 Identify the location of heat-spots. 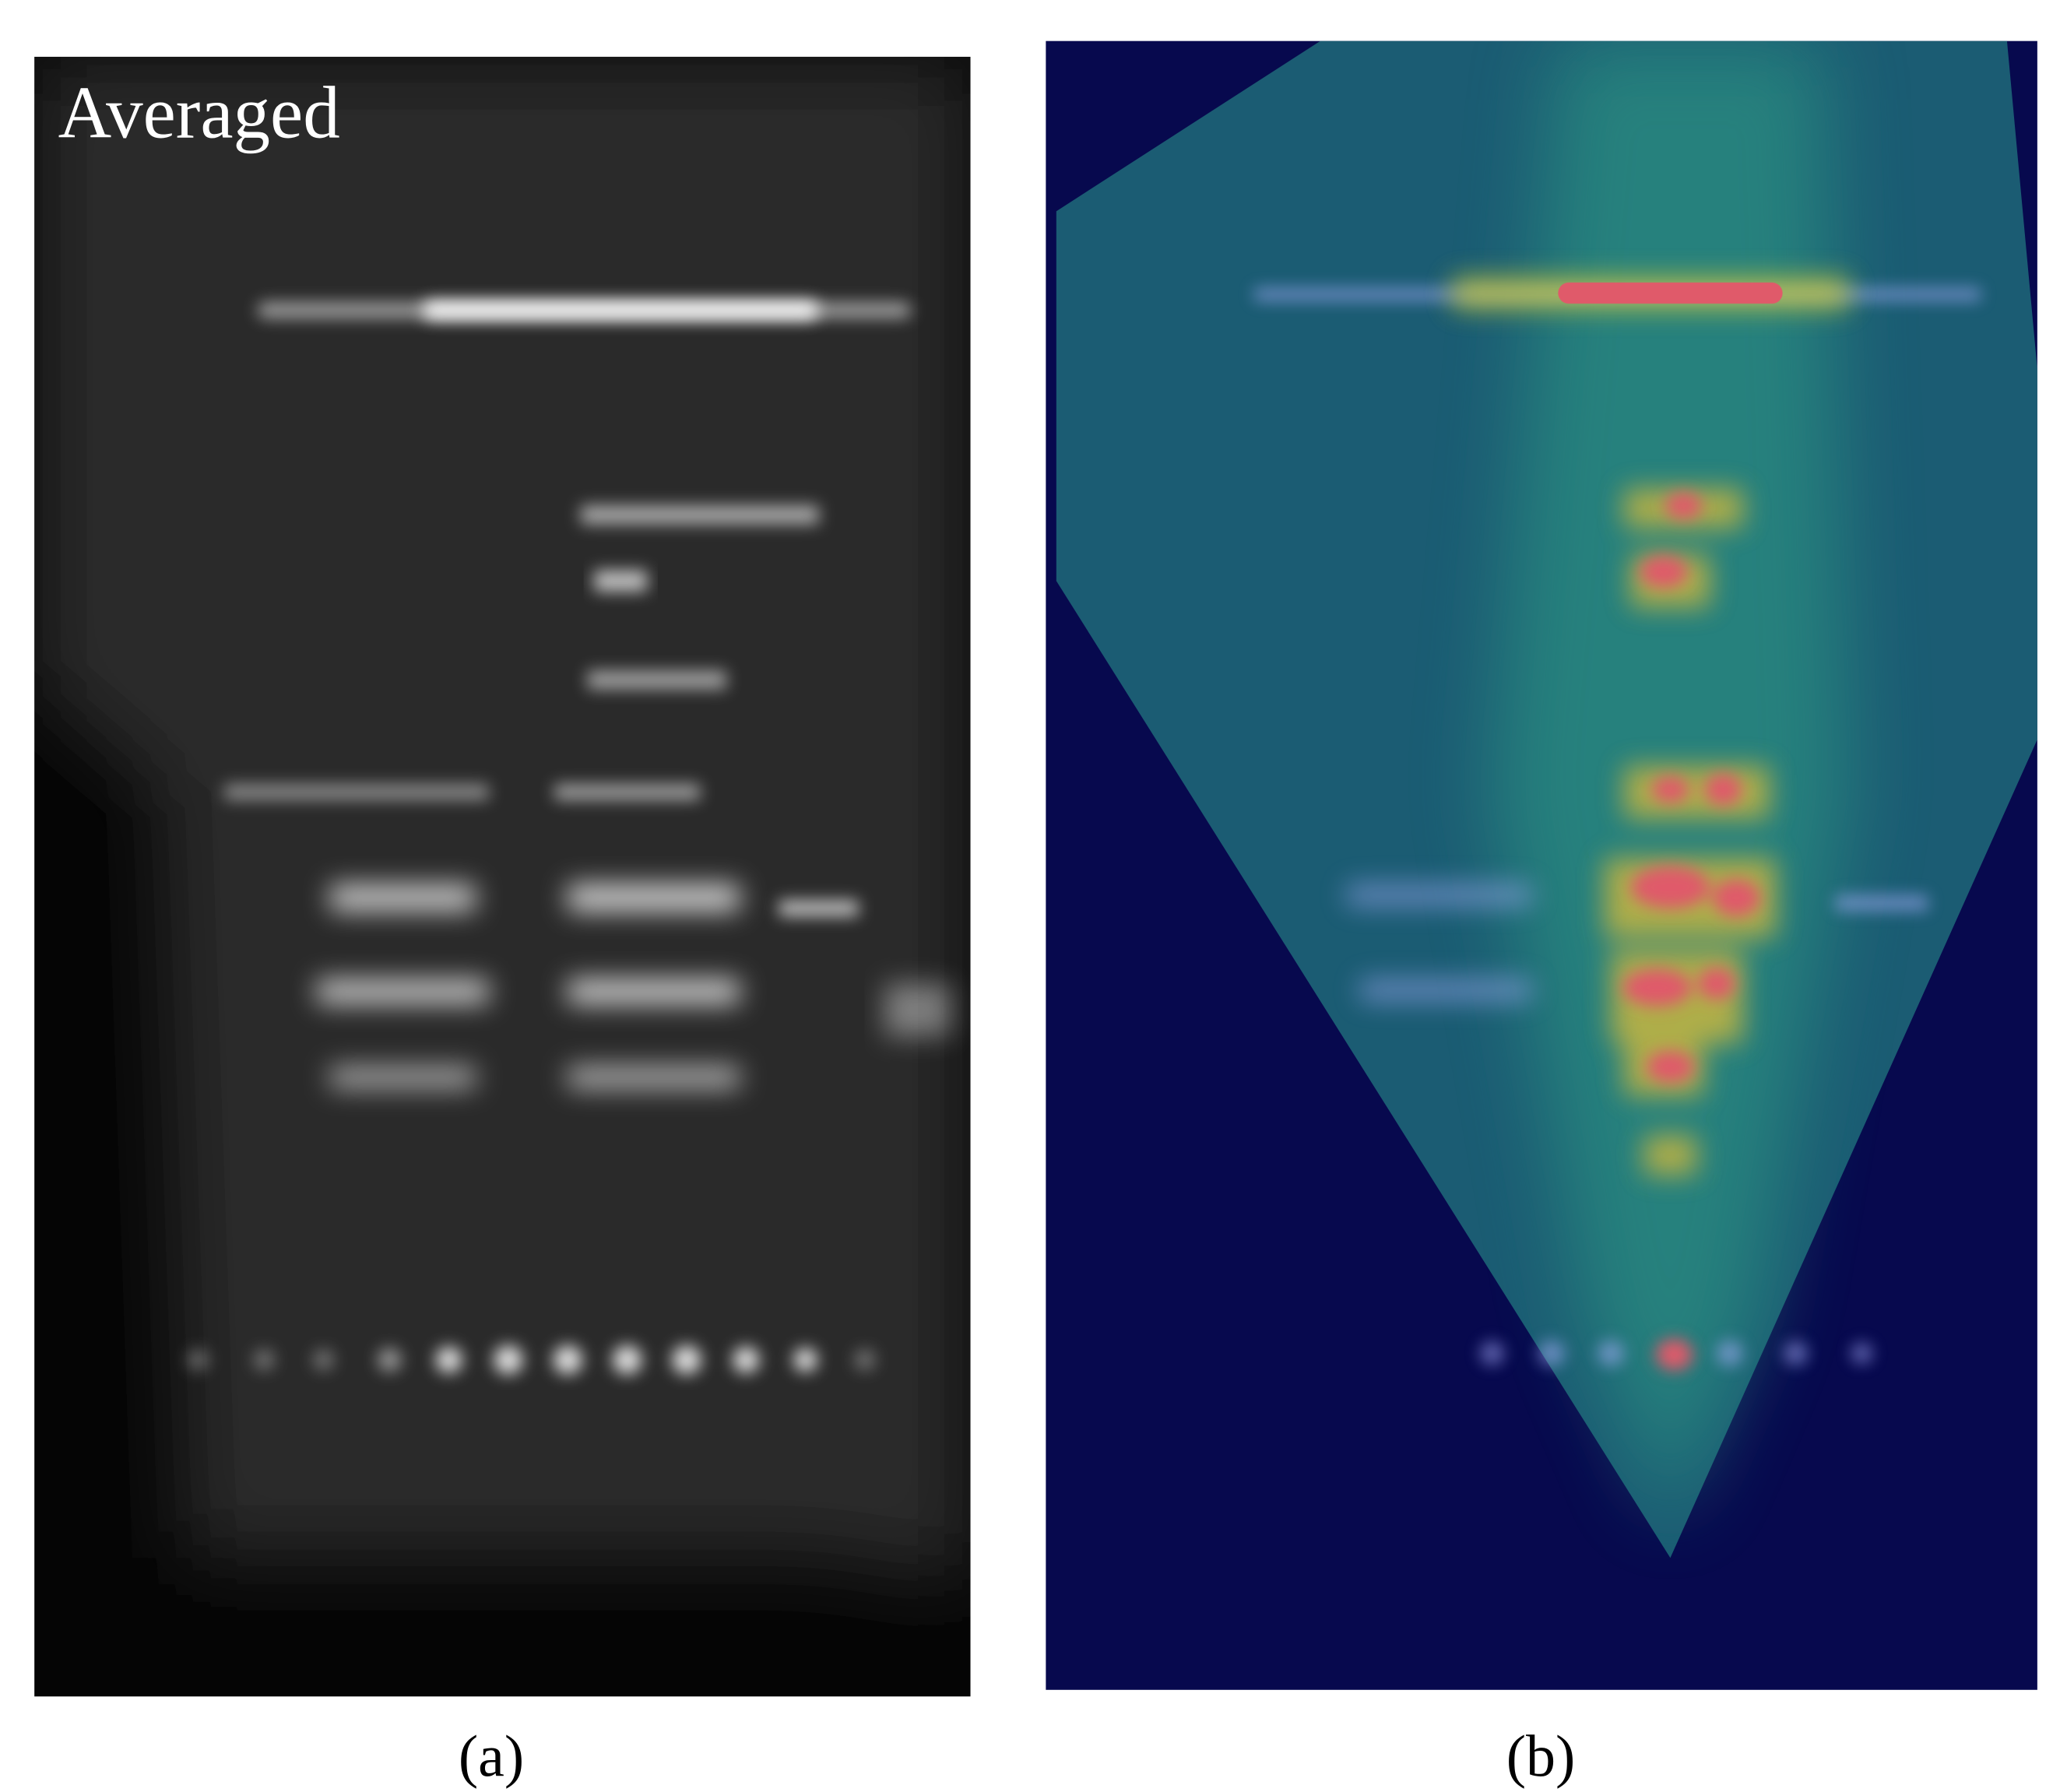
(1650, 824).